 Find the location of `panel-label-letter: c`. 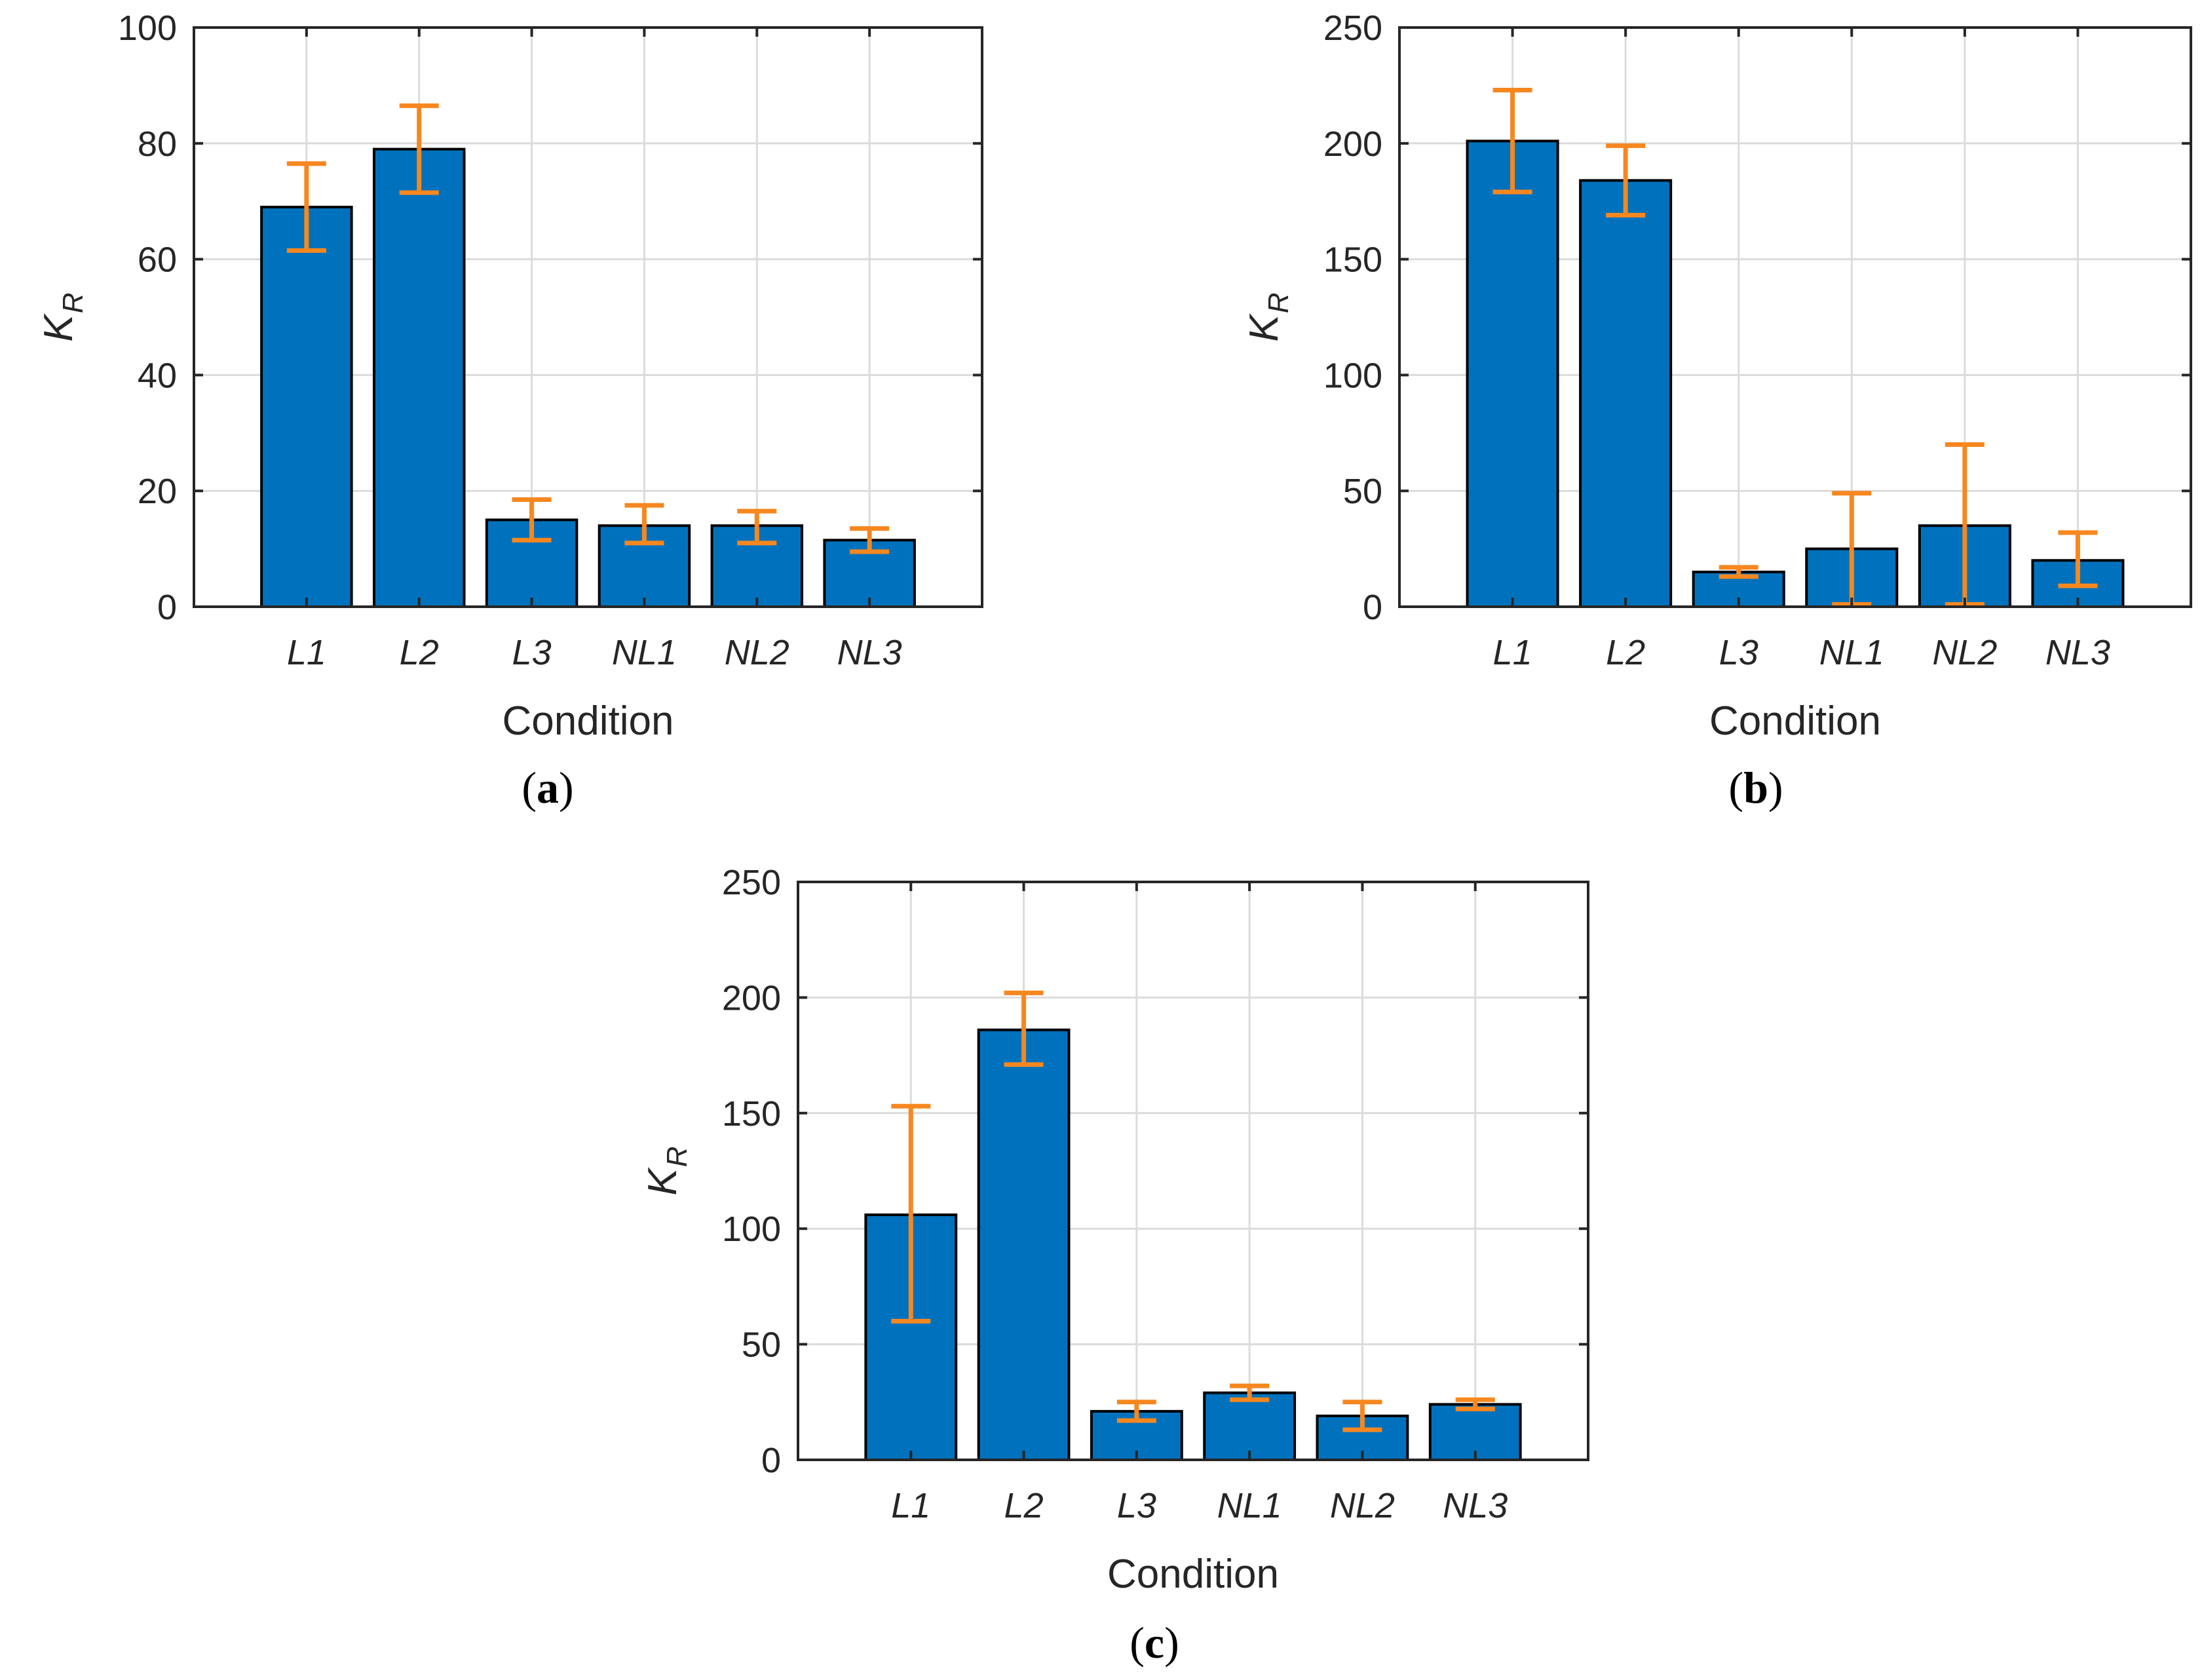

panel-label-letter: c is located at coordinates (1154, 1643).